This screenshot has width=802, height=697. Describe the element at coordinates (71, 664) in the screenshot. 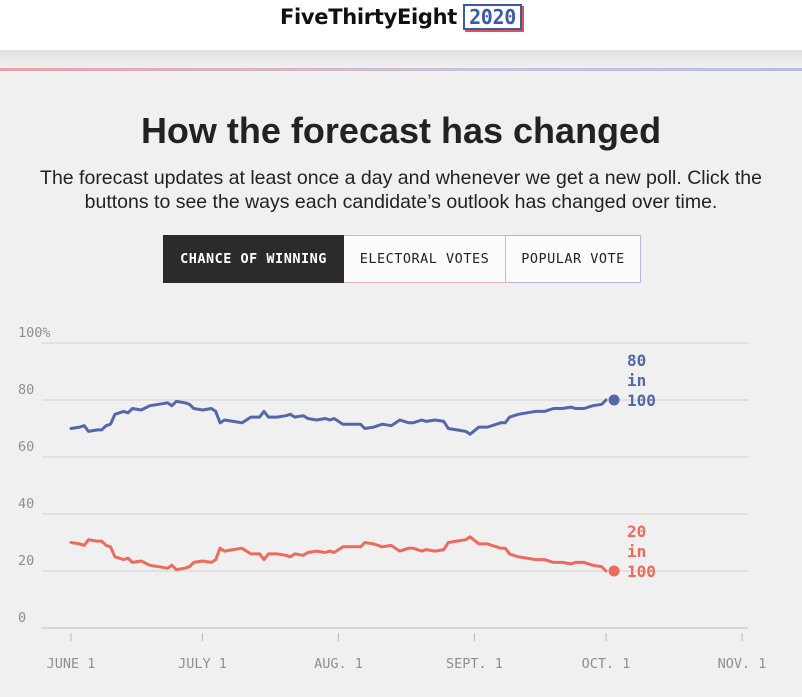

I see `x-tick-label: JUNE 1` at that location.